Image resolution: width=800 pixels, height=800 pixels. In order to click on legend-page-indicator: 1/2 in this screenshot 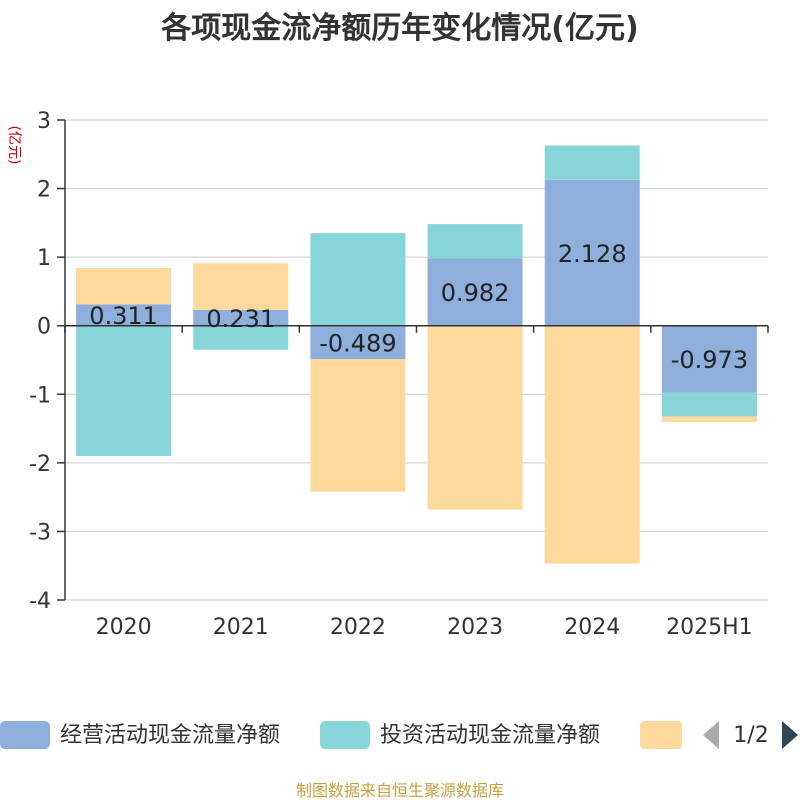, I will do `click(750, 735)`.